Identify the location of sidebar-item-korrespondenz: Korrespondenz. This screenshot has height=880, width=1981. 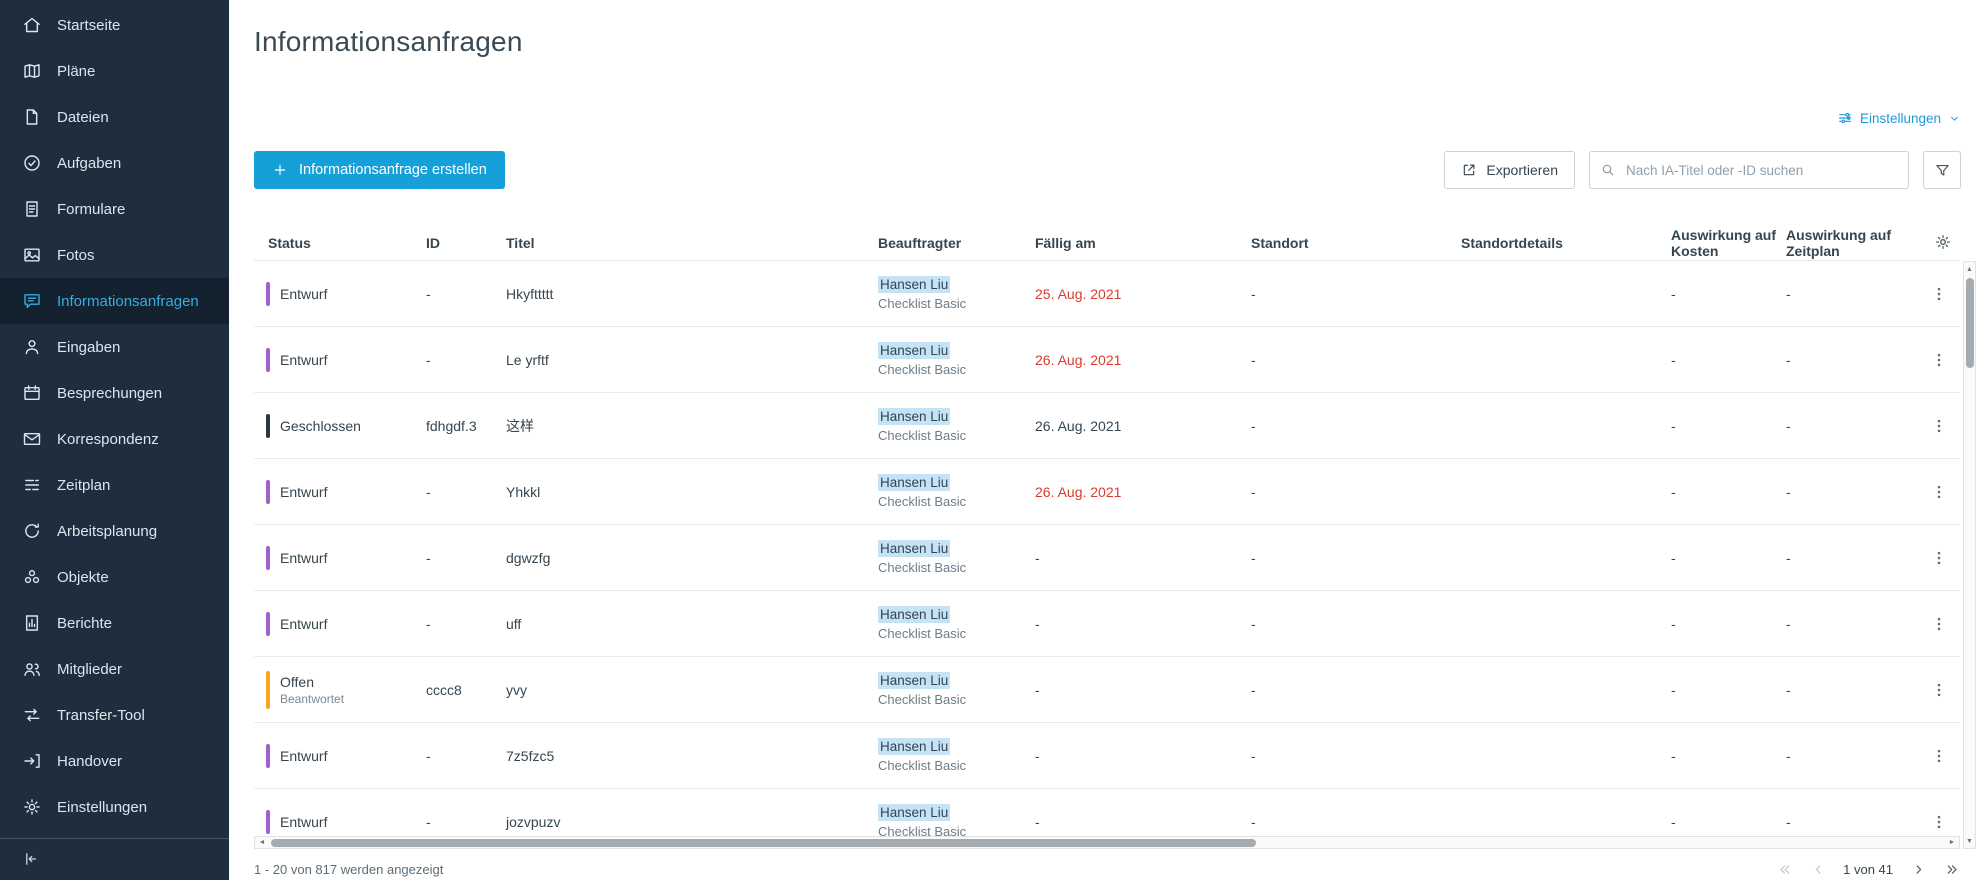
(114, 439).